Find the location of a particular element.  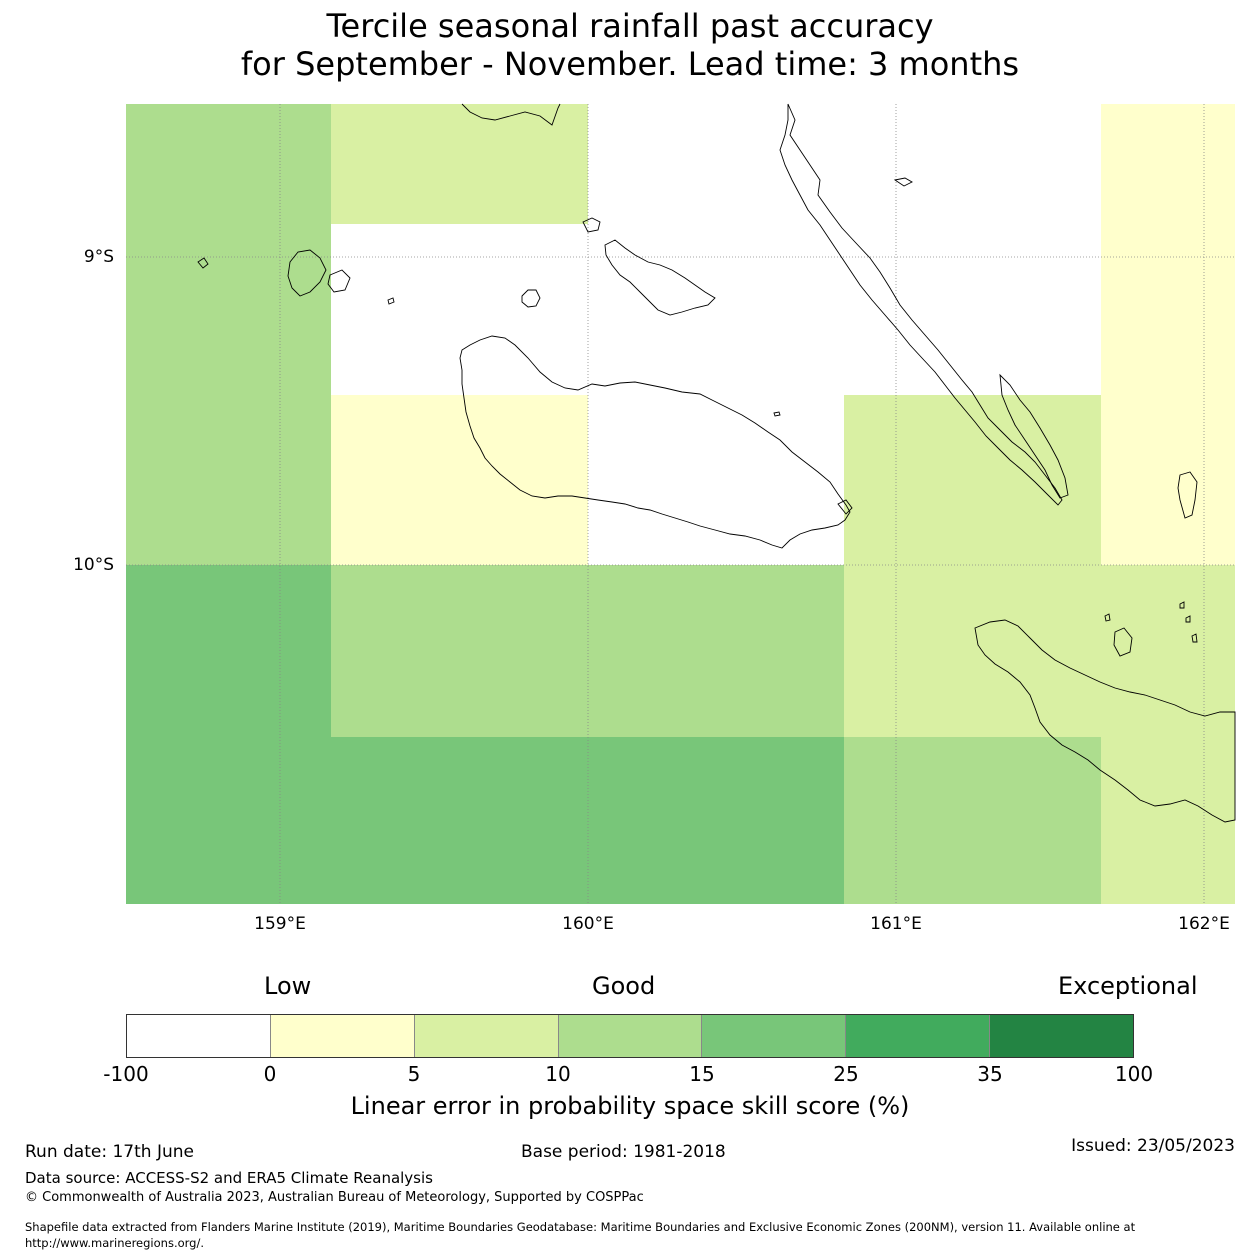

coastline-islet-d is located at coordinates (391, 301).